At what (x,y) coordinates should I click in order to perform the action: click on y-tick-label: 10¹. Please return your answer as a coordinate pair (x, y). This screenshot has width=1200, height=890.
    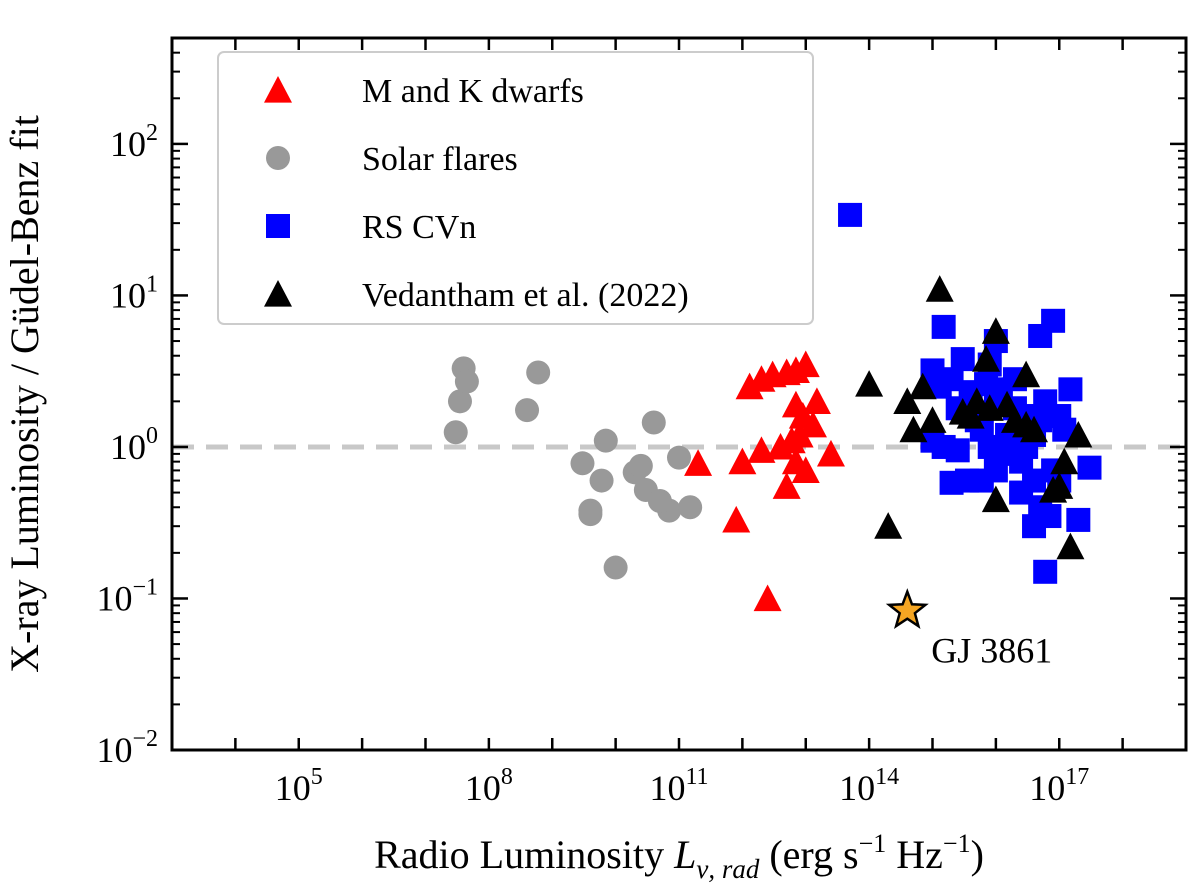
    Looking at the image, I should click on (134, 293).